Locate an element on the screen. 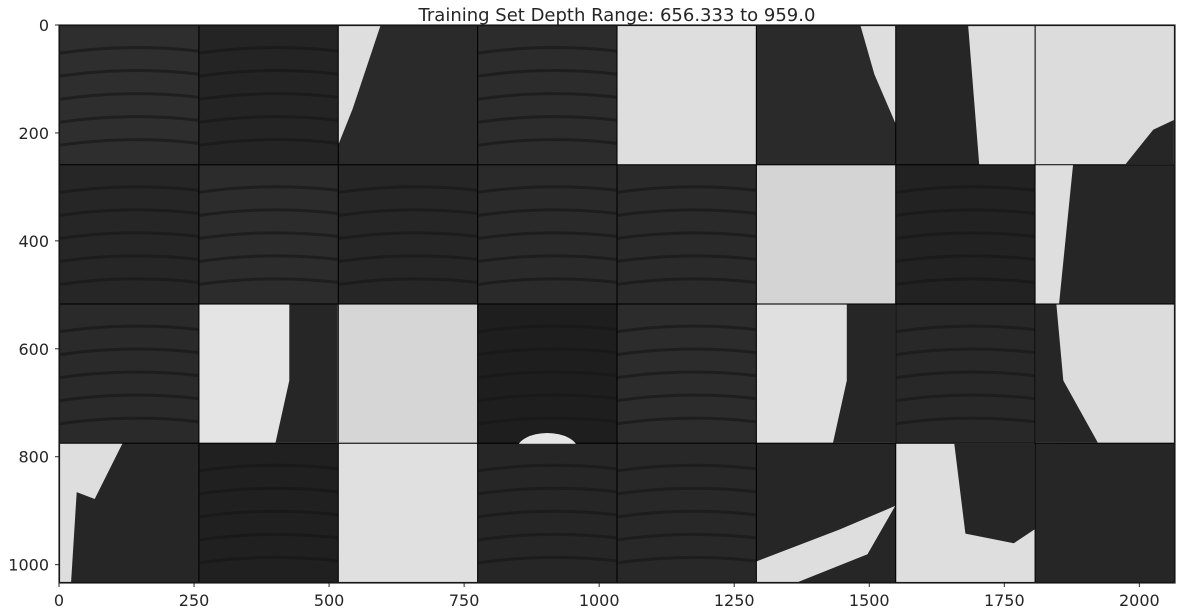 This screenshot has height=616, width=1187. x-tick-label: 1000 is located at coordinates (599, 600).